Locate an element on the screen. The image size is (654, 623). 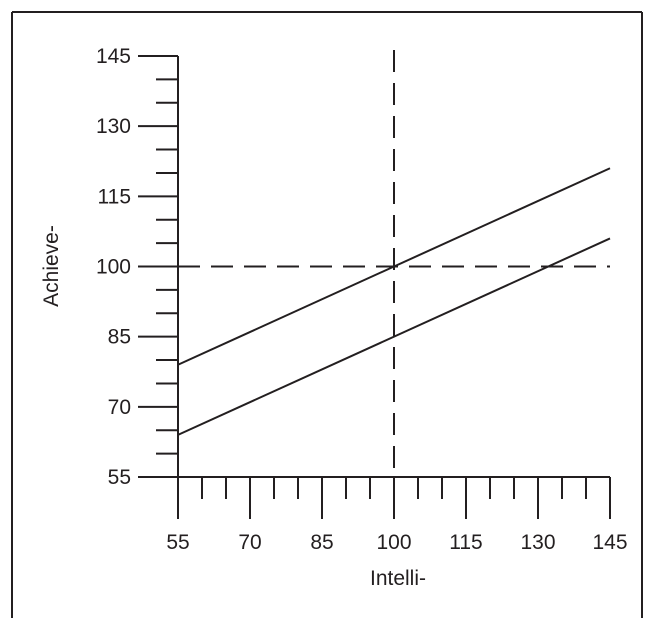
x-axis-title: Intelli- is located at coordinates (398, 578).